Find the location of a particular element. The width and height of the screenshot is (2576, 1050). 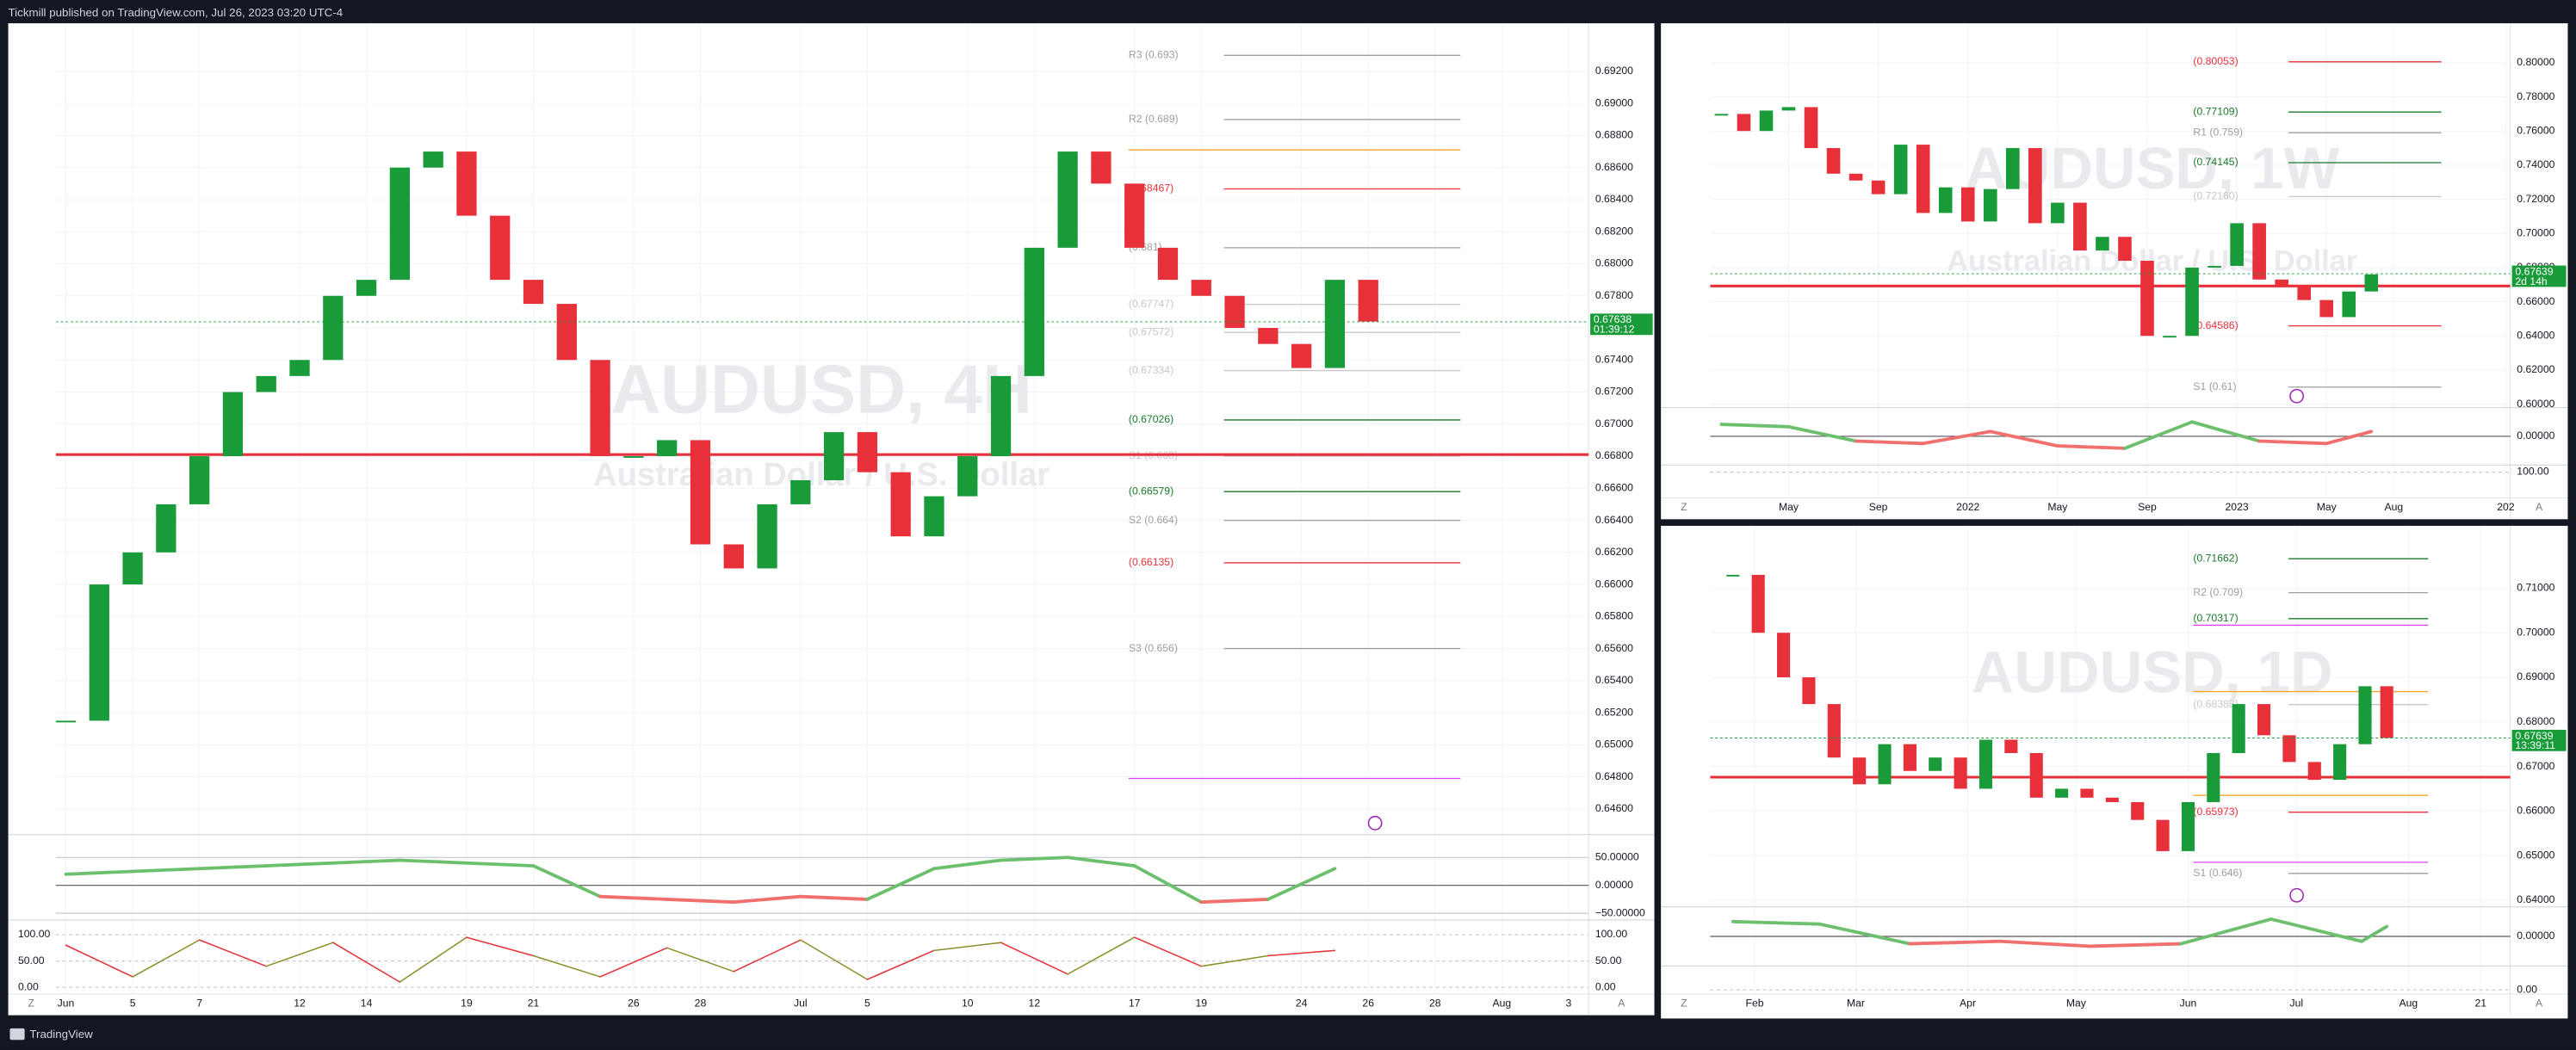

osc-tick-label: 0.00000 is located at coordinates (2535, 435).